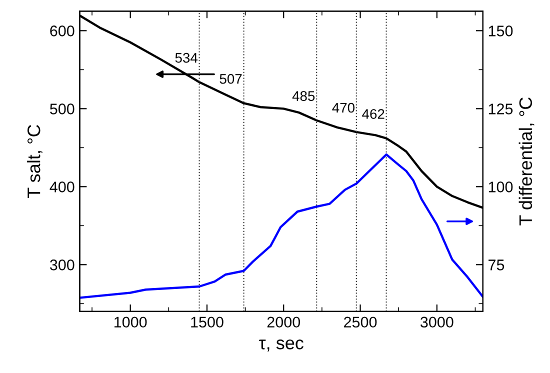 The height and width of the screenshot is (373, 550). What do you see at coordinates (500, 109) in the screenshot?
I see `y2-tick-label: 125` at bounding box center [500, 109].